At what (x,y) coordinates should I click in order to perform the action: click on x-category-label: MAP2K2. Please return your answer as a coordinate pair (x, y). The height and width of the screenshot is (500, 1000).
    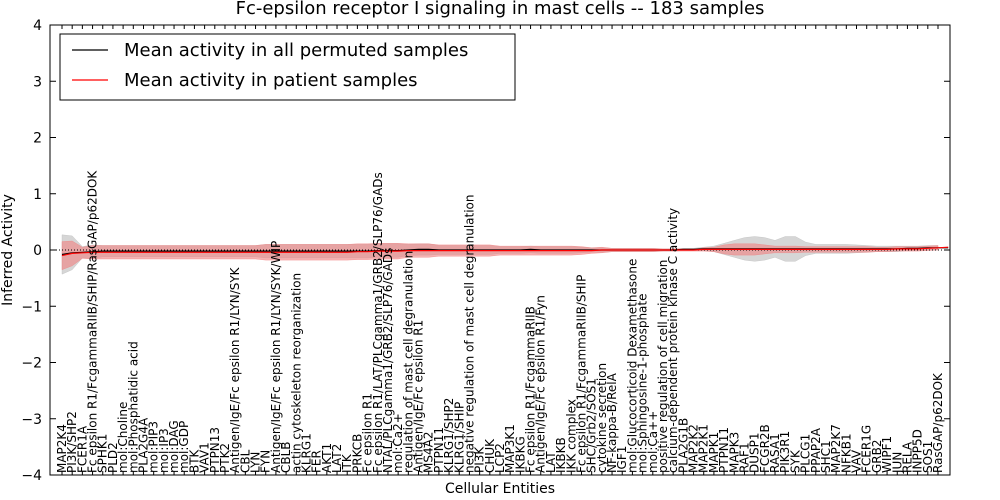
    Looking at the image, I should click on (694, 448).